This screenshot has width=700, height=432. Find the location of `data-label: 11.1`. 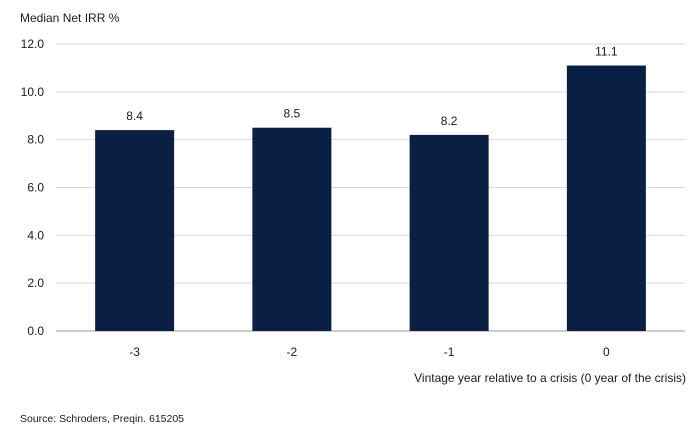

data-label: 11.1 is located at coordinates (606, 52).